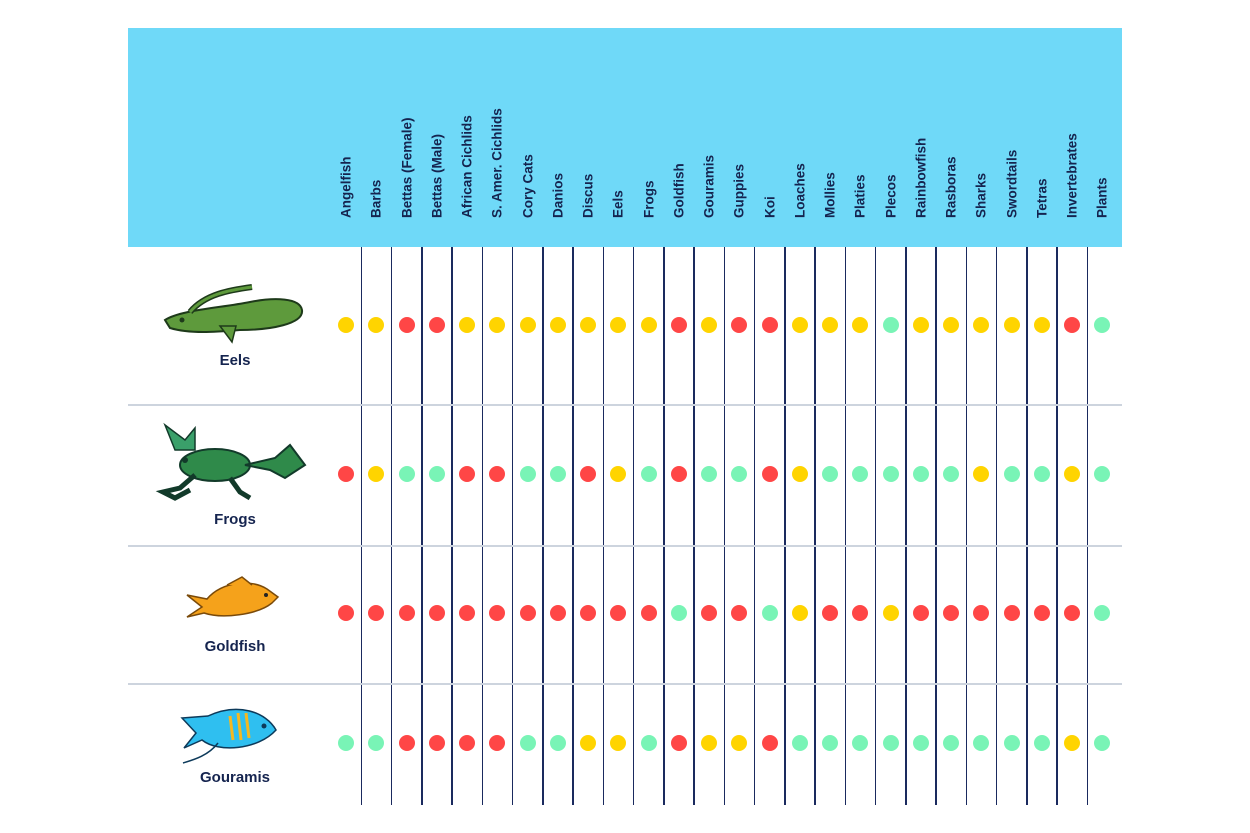 This screenshot has width=1250, height=833. Describe the element at coordinates (1072, 130) in the screenshot. I see `column-header: Invertebrates` at that location.